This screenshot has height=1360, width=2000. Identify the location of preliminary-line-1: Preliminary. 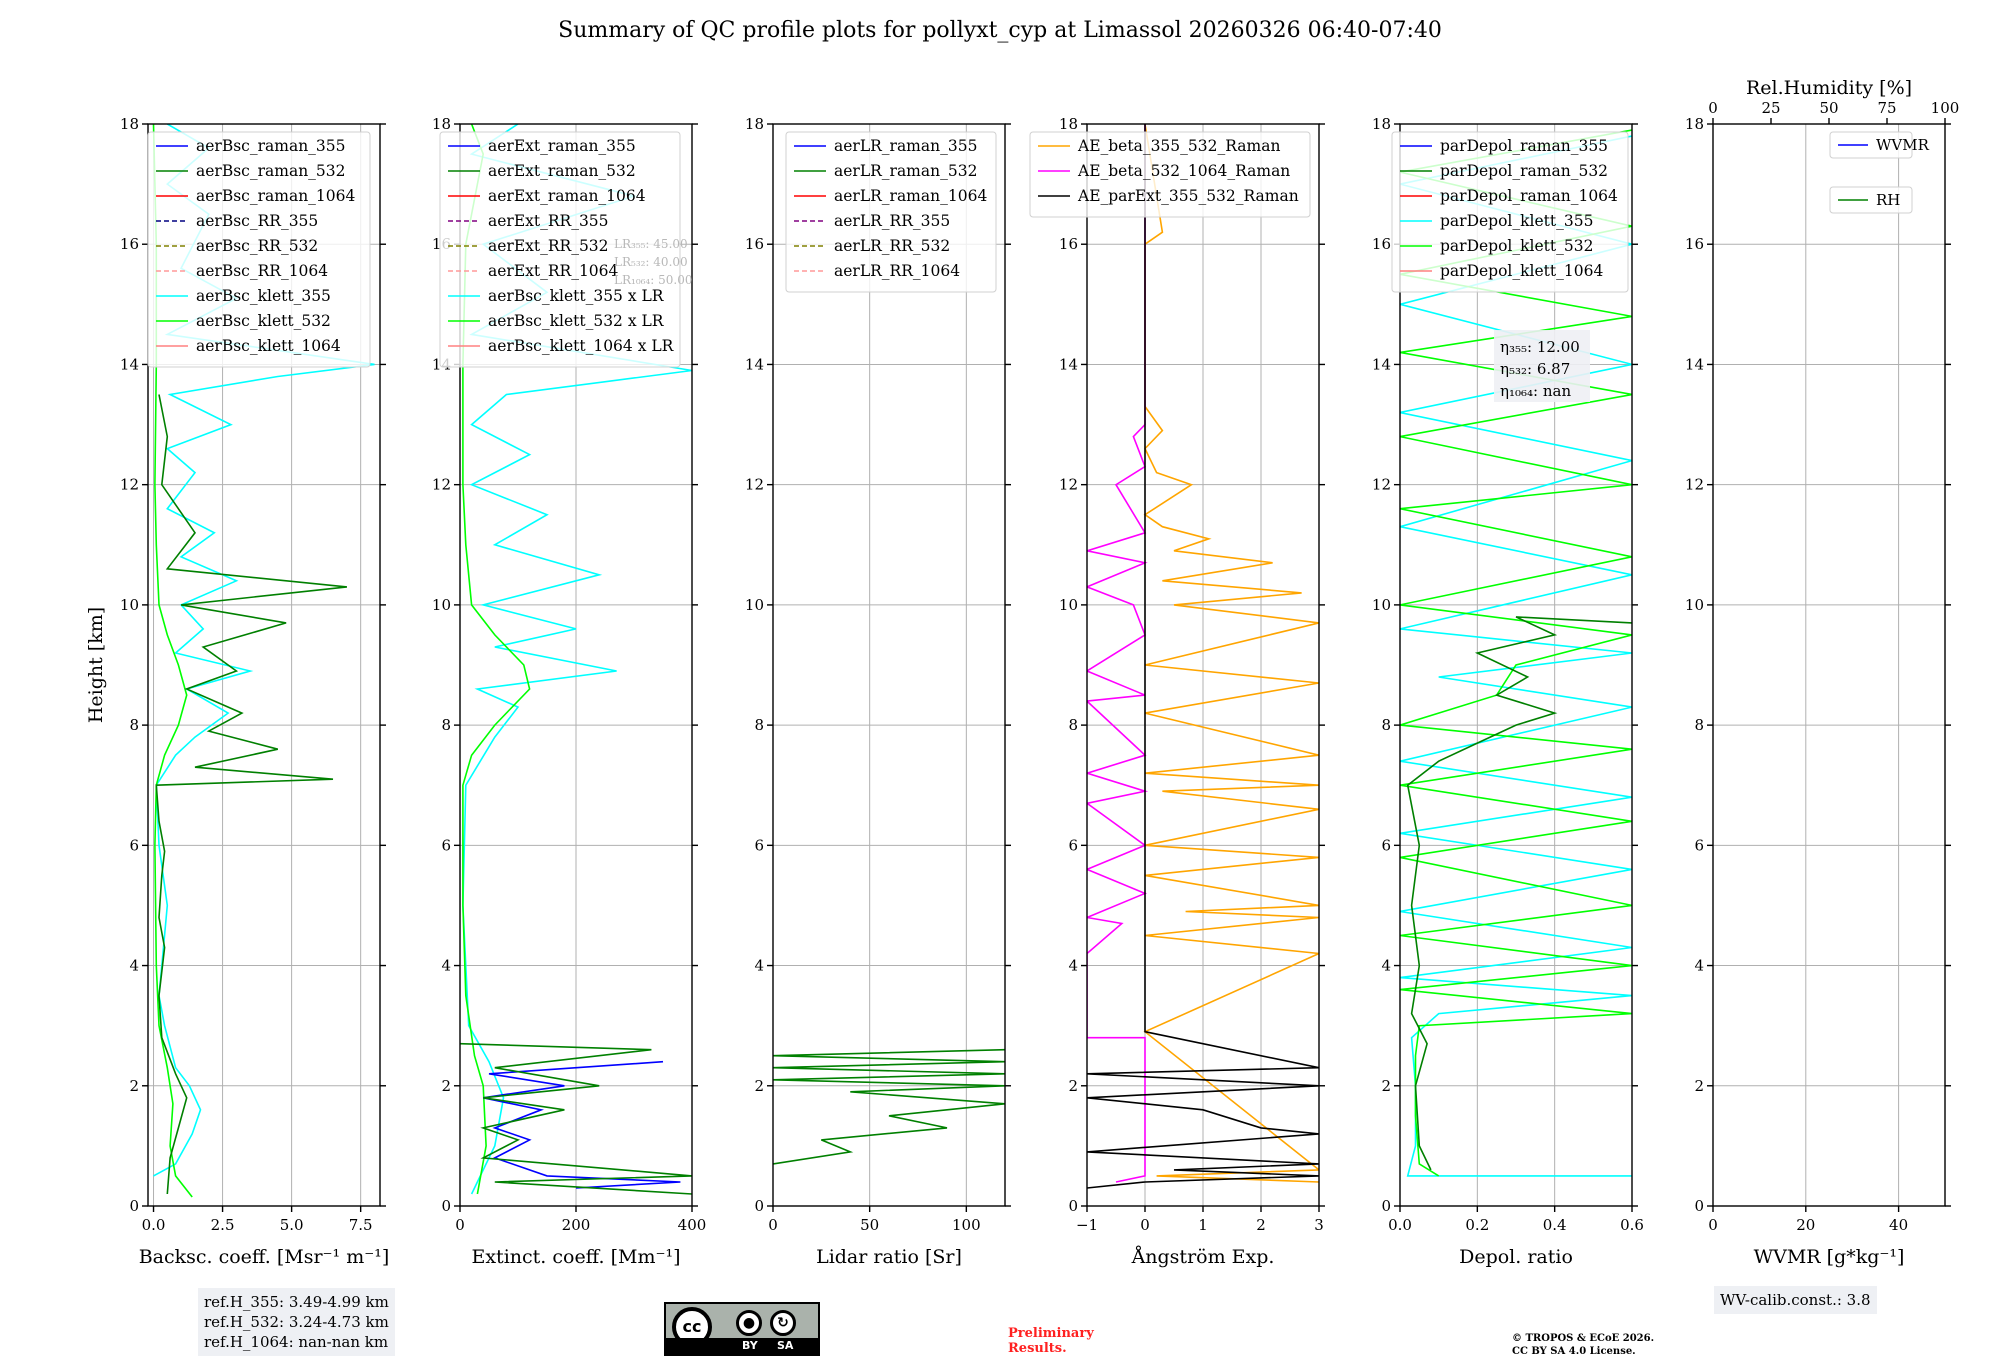
(1051, 1333).